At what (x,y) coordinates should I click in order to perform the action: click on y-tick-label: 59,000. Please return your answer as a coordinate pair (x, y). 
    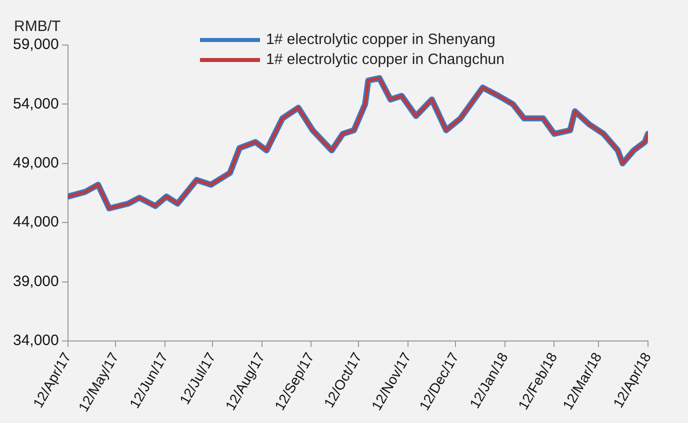
    Looking at the image, I should click on (35, 45).